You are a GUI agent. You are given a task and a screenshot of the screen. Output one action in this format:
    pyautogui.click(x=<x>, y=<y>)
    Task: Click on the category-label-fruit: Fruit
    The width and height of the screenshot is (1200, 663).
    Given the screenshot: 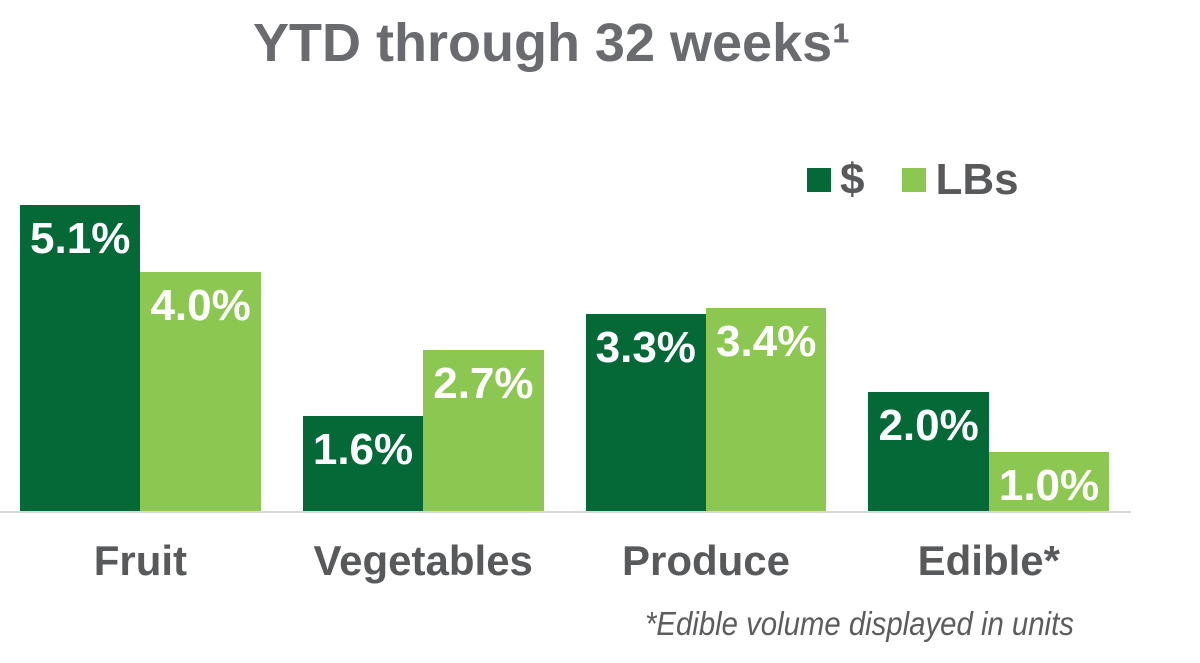 What is the action you would take?
    pyautogui.click(x=140, y=560)
    